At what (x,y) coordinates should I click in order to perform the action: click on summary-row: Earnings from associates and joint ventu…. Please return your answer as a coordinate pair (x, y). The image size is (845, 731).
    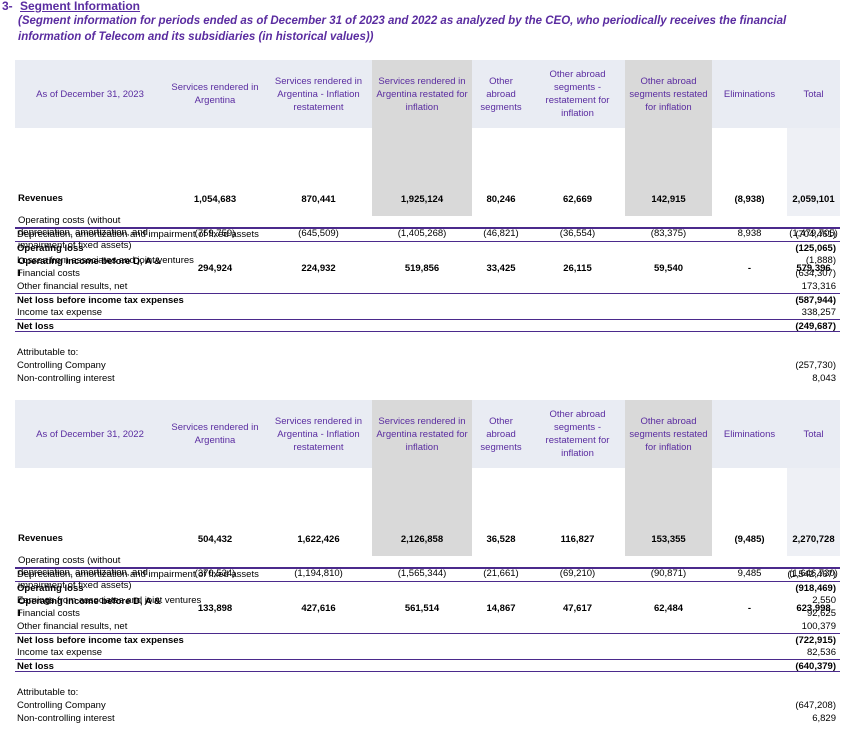
    Looking at the image, I should click on (427, 600).